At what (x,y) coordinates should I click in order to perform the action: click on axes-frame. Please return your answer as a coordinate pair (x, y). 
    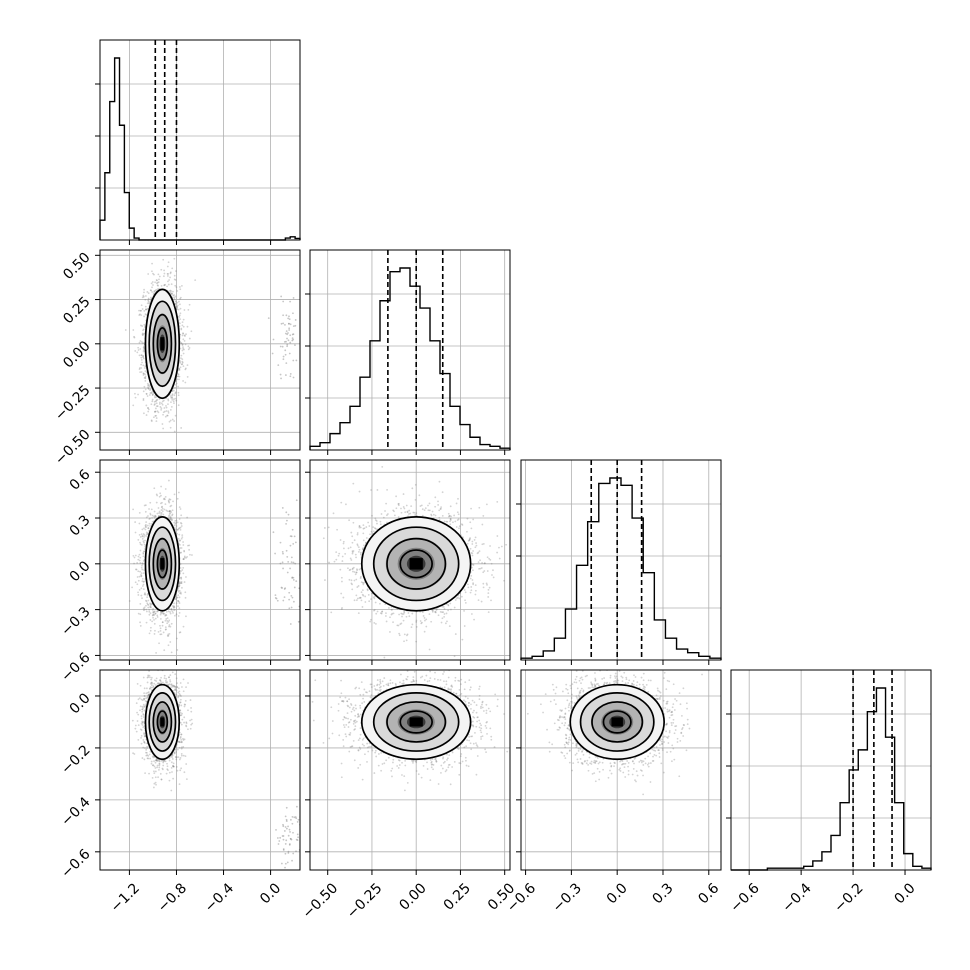
    Looking at the image, I should click on (200, 350).